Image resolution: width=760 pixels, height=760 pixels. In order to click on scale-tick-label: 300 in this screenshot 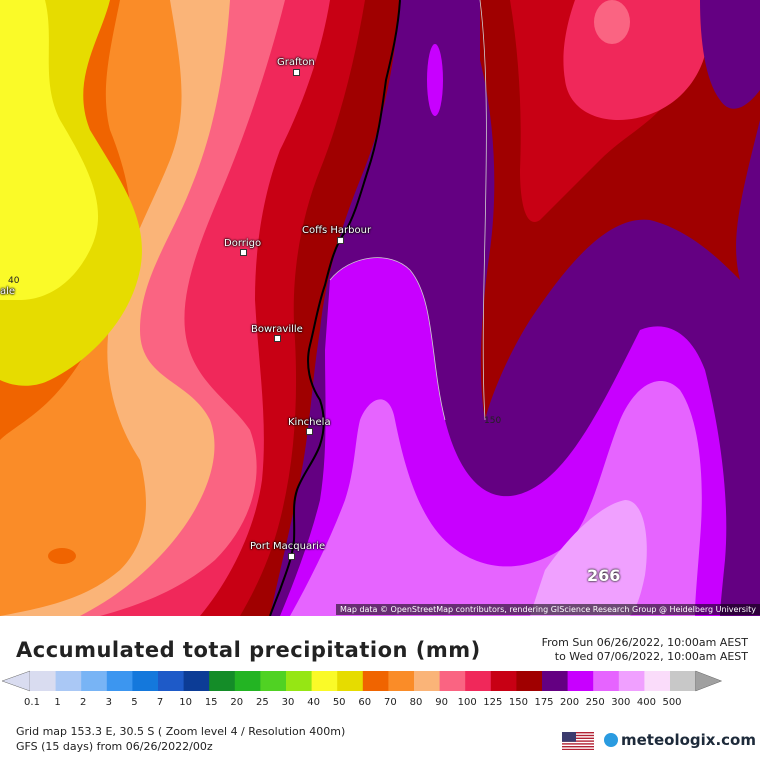, I will do `click(621, 702)`.